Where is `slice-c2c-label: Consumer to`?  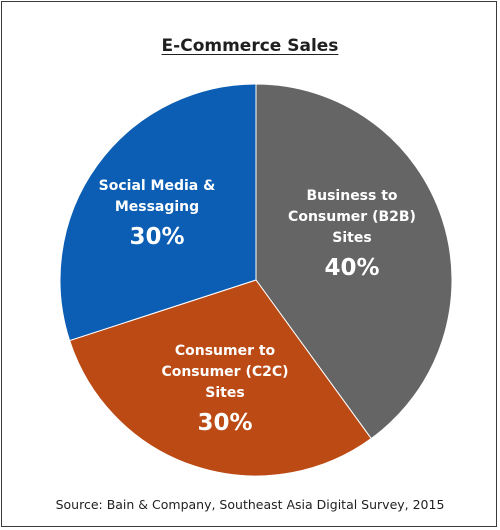
slice-c2c-label: Consumer to is located at coordinates (225, 351).